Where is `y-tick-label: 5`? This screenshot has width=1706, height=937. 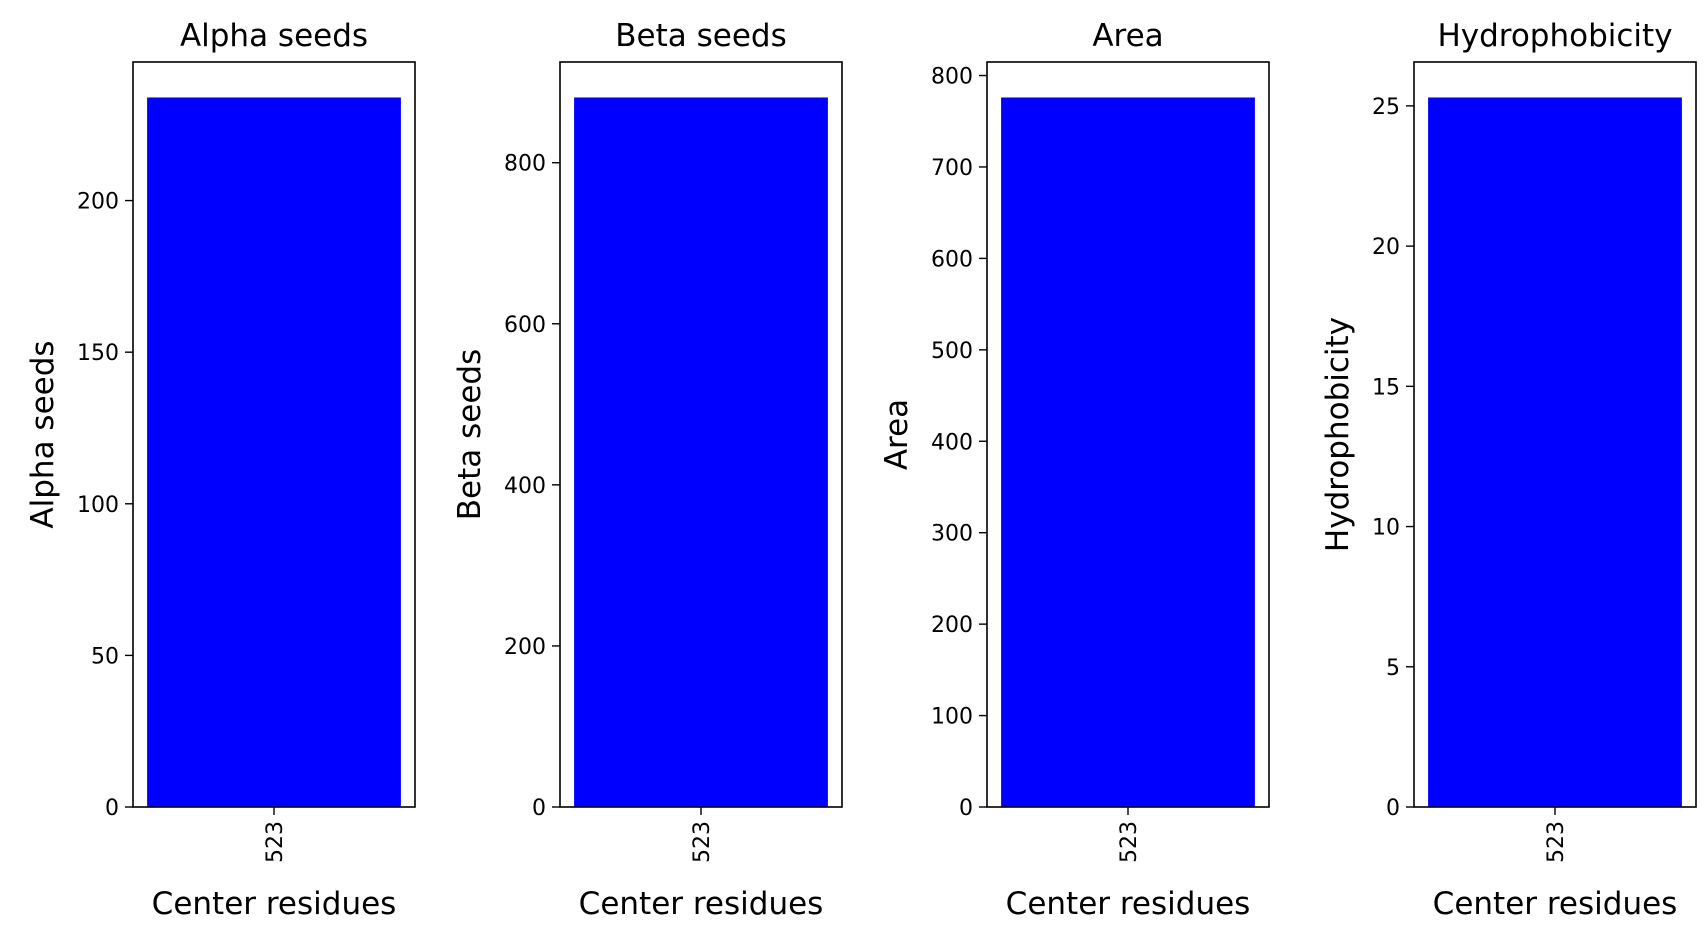 y-tick-label: 5 is located at coordinates (1393, 668).